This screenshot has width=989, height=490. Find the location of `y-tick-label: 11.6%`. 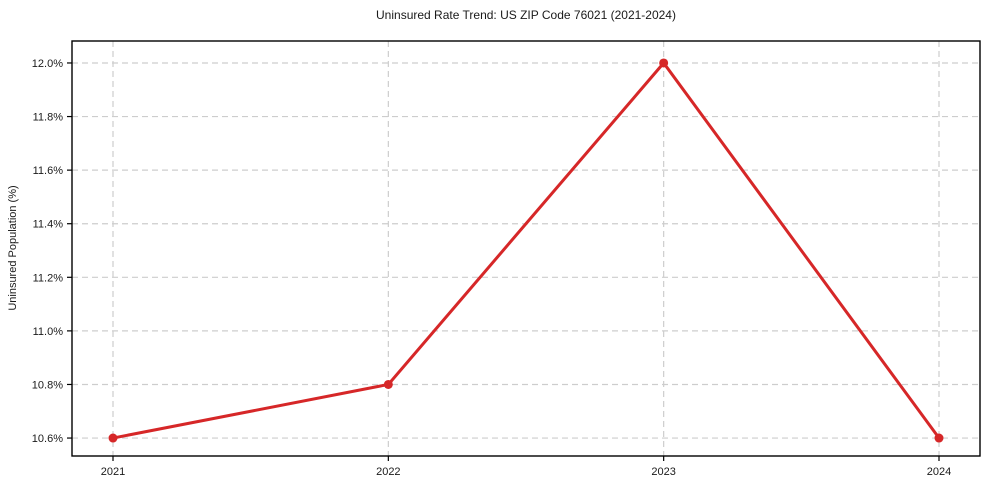

y-tick-label: 11.6% is located at coordinates (48, 171).